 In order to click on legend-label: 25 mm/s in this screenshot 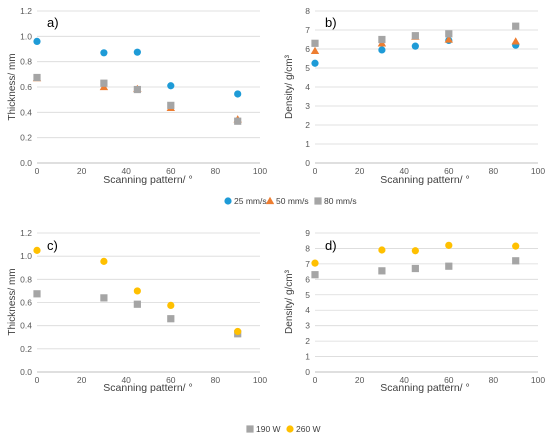, I will do `click(250, 201)`.